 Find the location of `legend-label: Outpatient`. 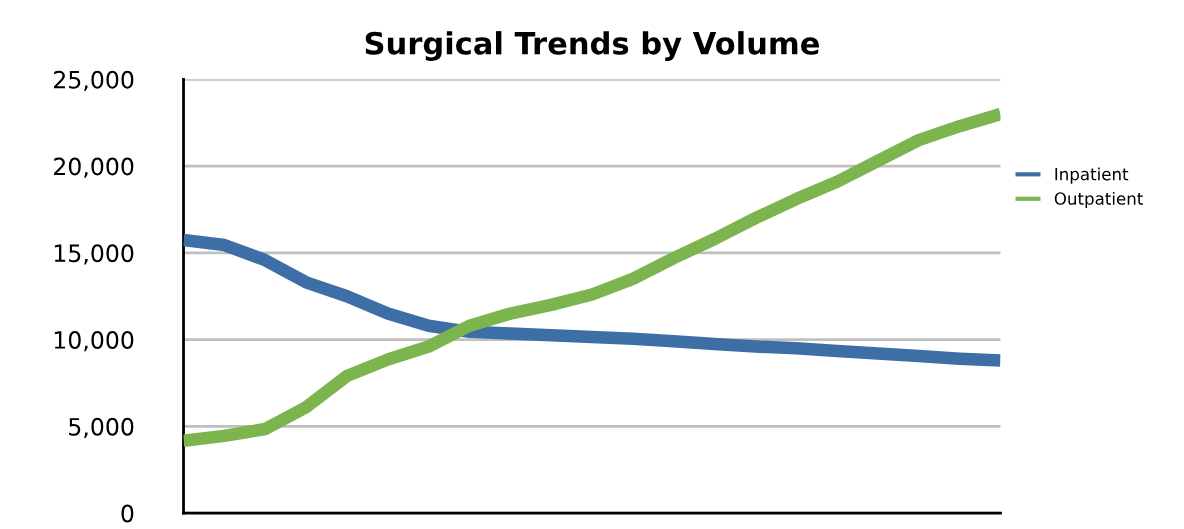

legend-label: Outpatient is located at coordinates (1098, 200).